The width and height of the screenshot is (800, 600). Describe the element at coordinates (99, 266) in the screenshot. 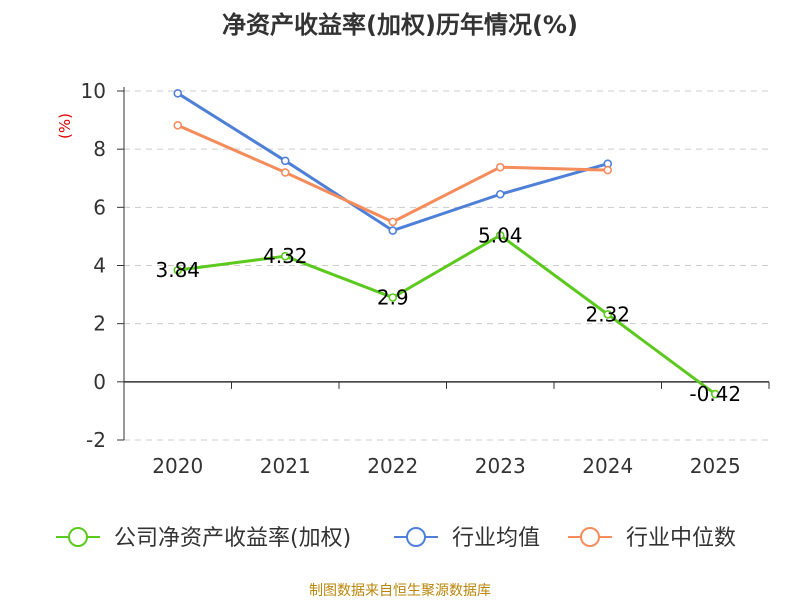

I see `y-tick-label: 4` at that location.